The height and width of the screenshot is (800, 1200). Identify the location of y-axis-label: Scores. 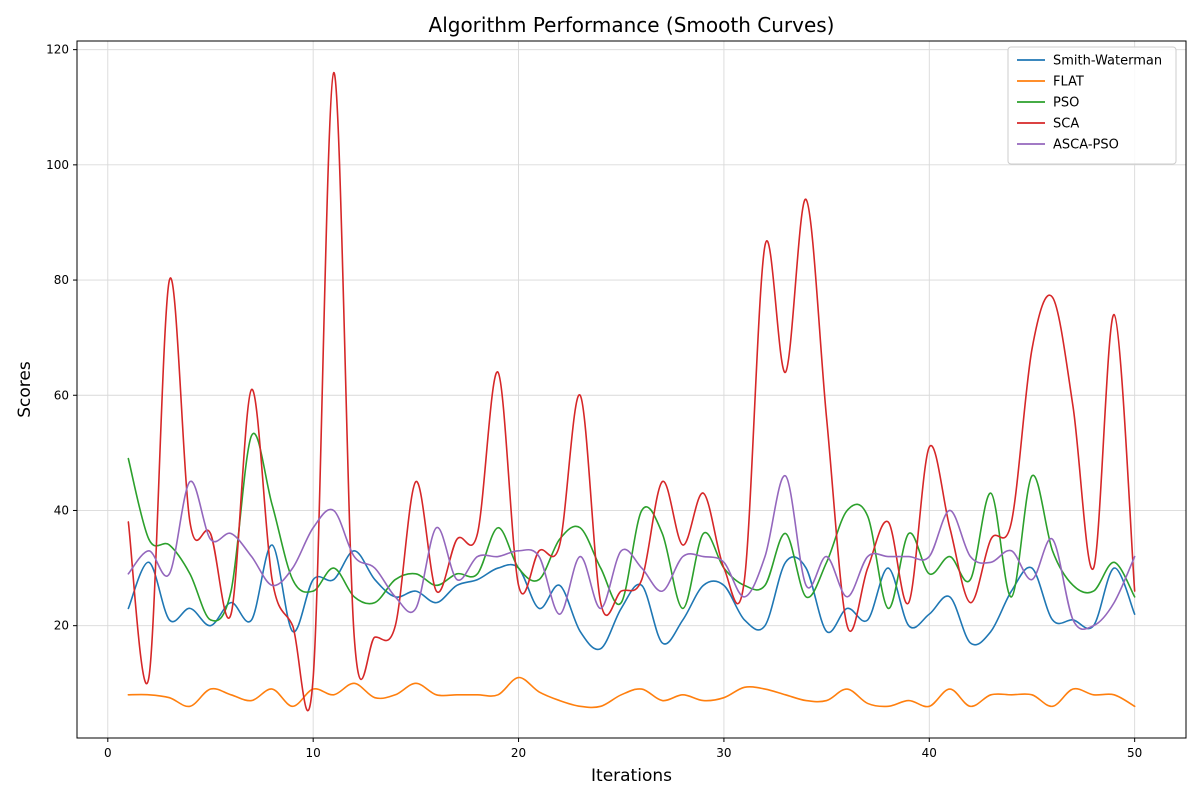
(25, 389).